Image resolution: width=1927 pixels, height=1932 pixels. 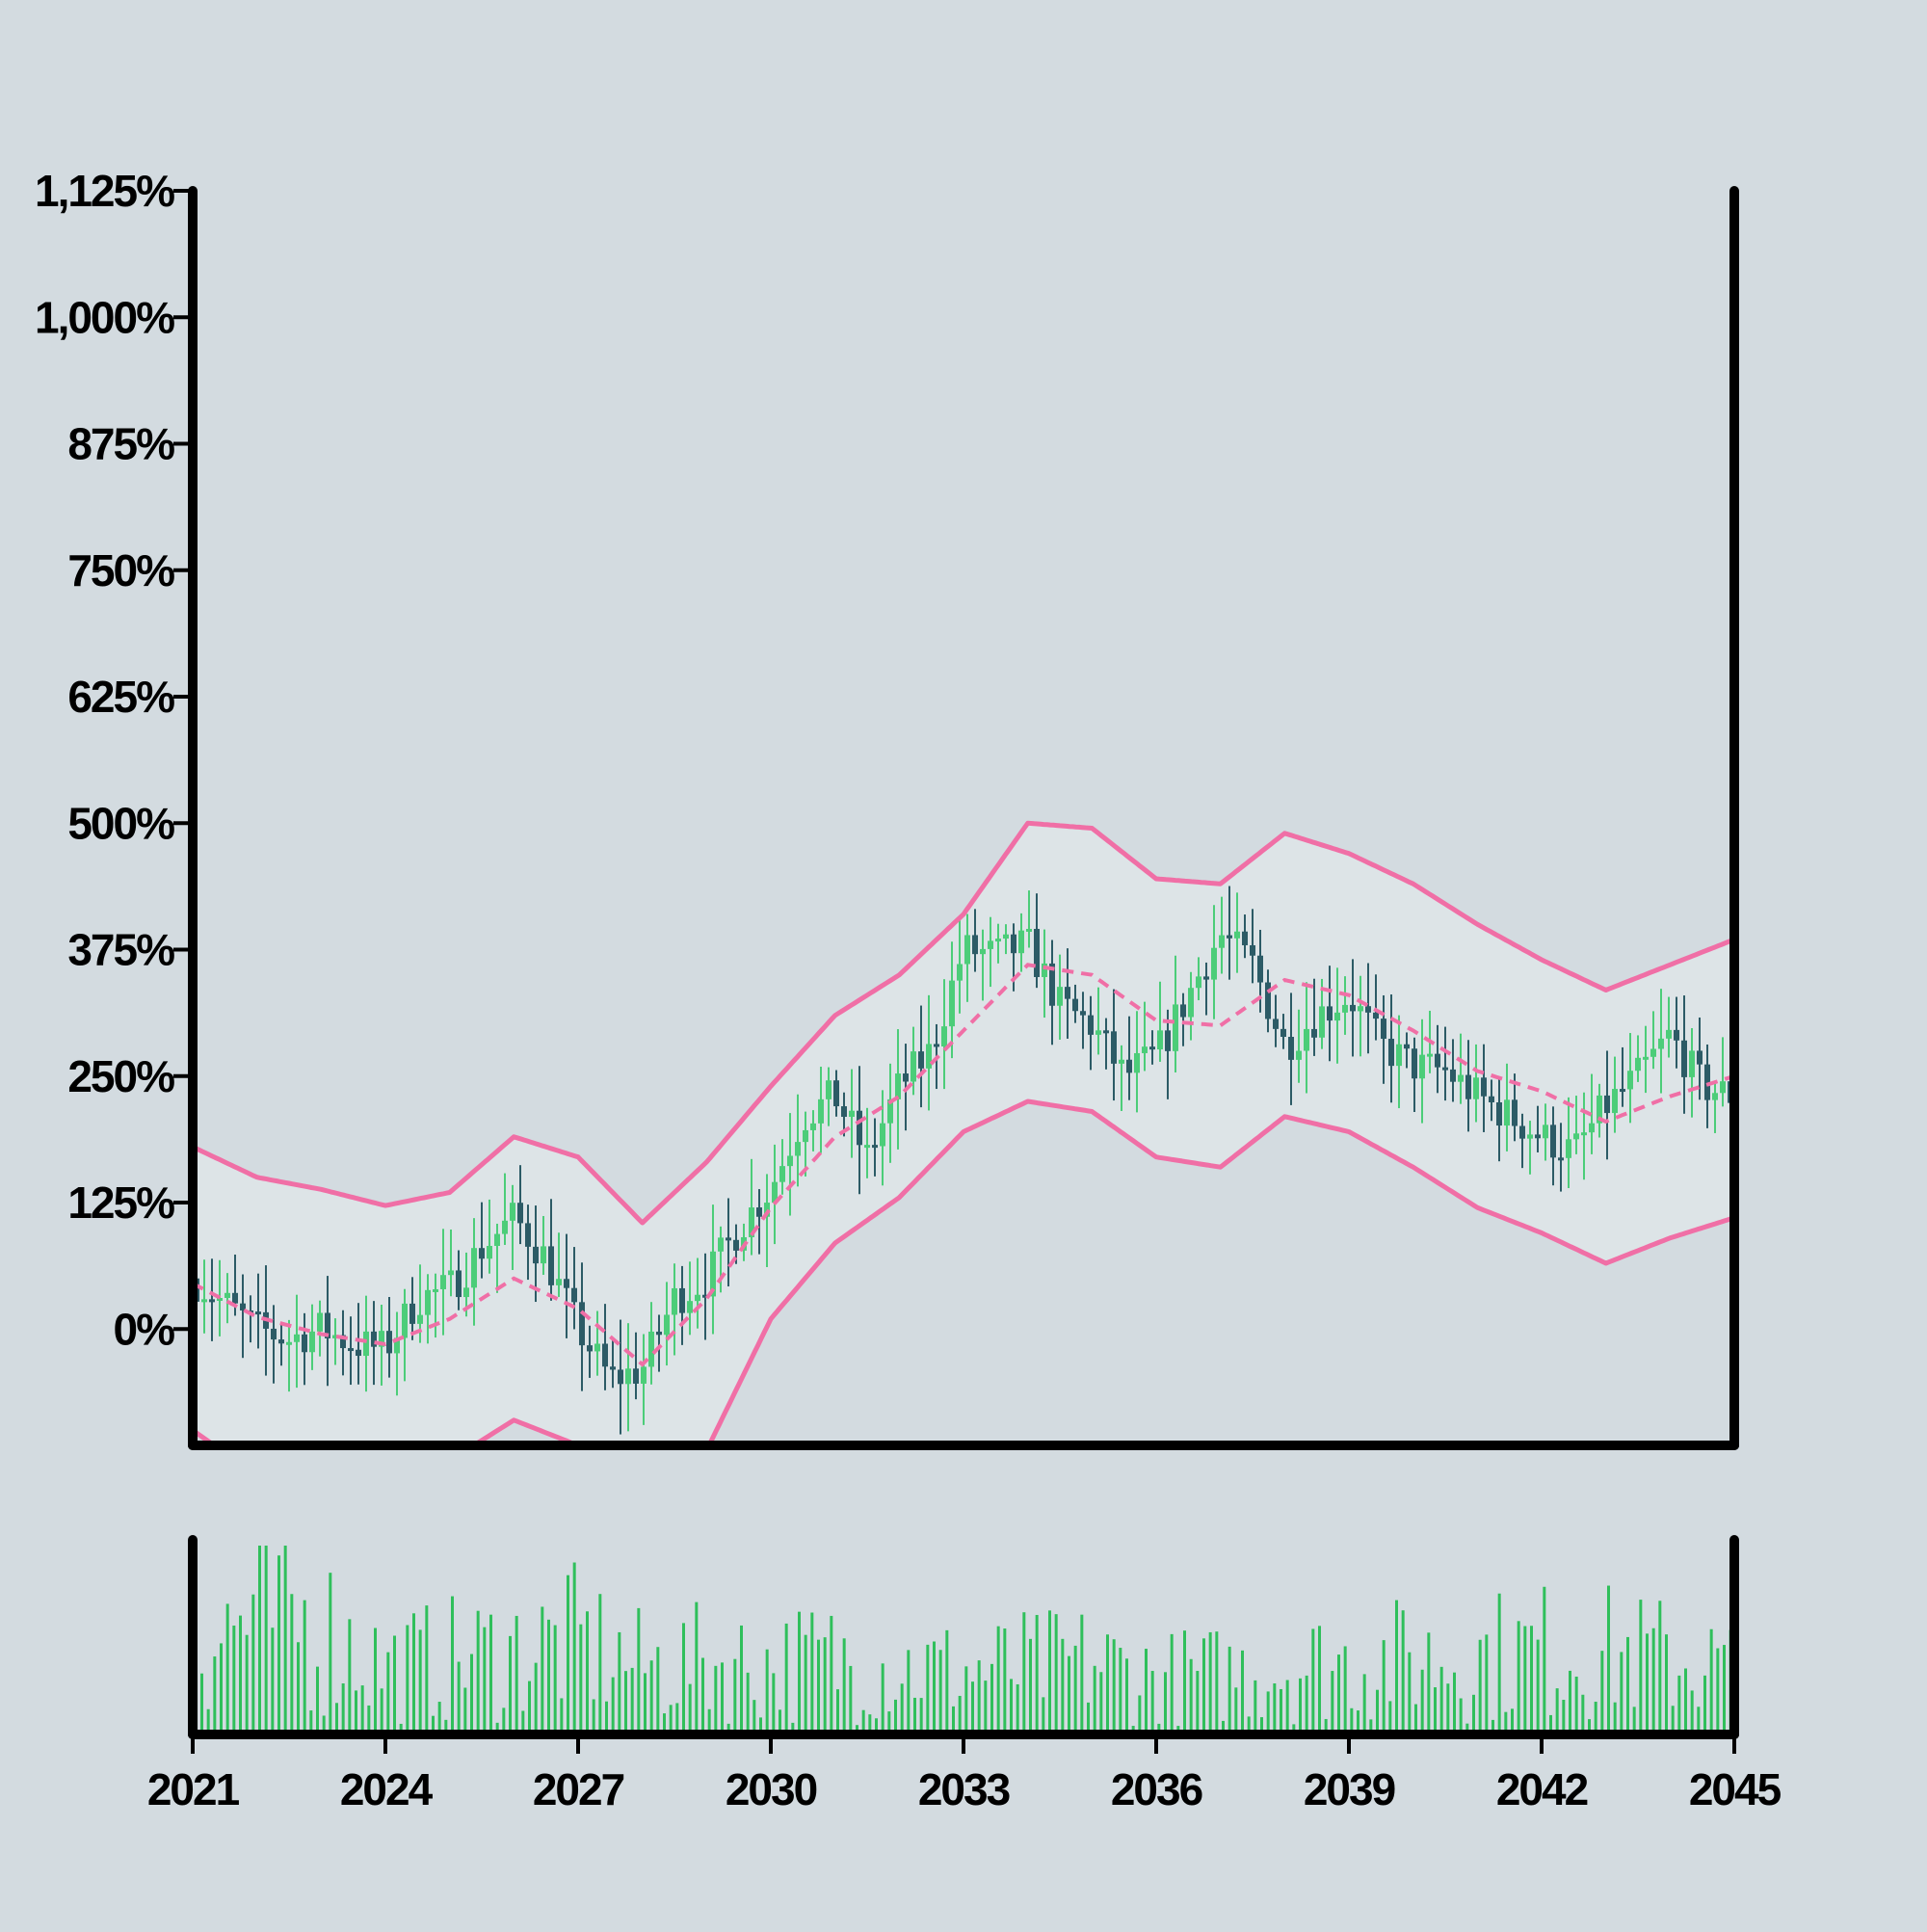 What do you see at coordinates (121, 950) in the screenshot?
I see `y-tick-label: 375%` at bounding box center [121, 950].